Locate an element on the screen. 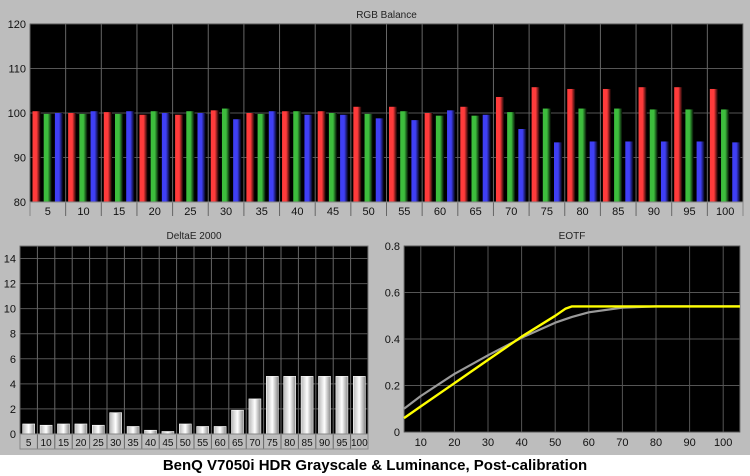 Image resolution: width=750 pixels, height=476 pixels. y-tick-label: 12 is located at coordinates (10, 285).